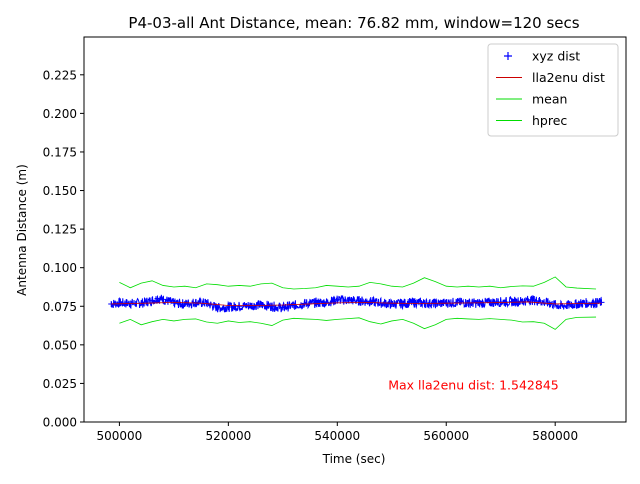 The image size is (640, 484). What do you see at coordinates (60, 230) in the screenshot?
I see `y-tick-label: 0.125` at bounding box center [60, 230].